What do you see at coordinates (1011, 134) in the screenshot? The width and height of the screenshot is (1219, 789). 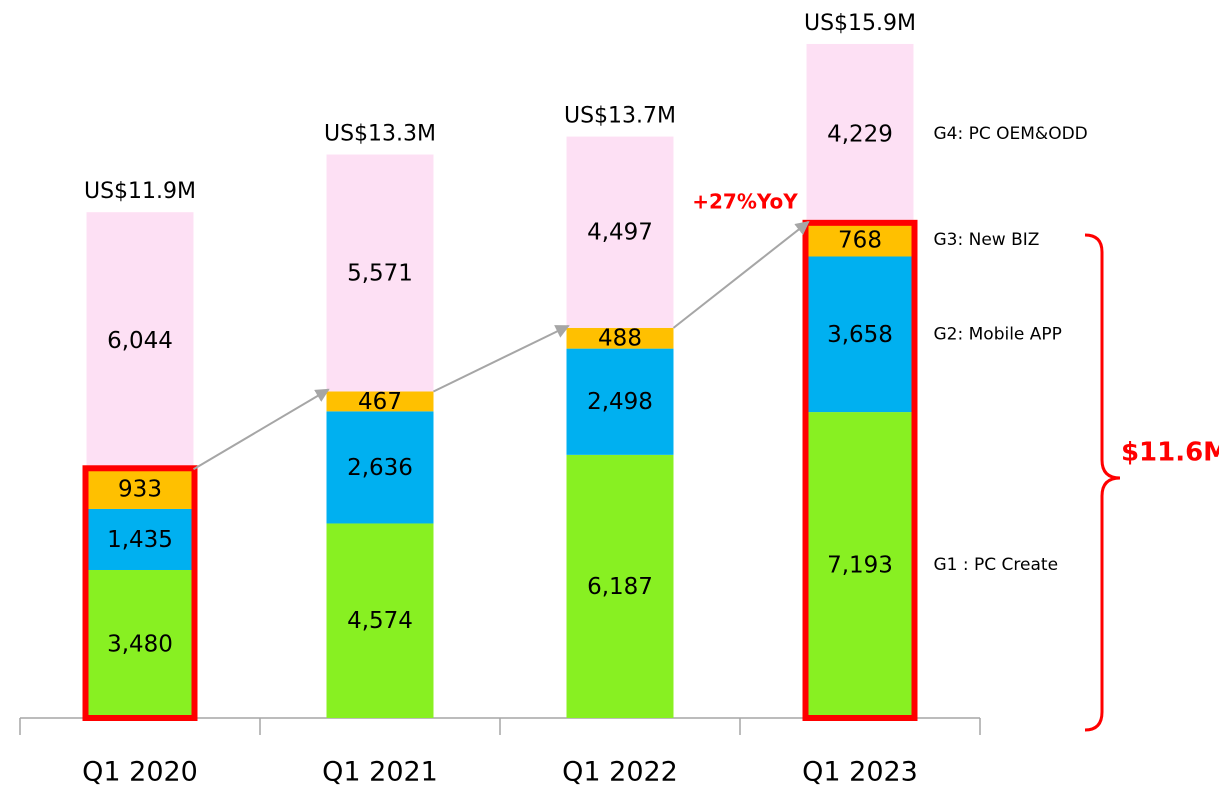 I see `legend-label: G4: PC OEM&ODD` at bounding box center [1011, 134].